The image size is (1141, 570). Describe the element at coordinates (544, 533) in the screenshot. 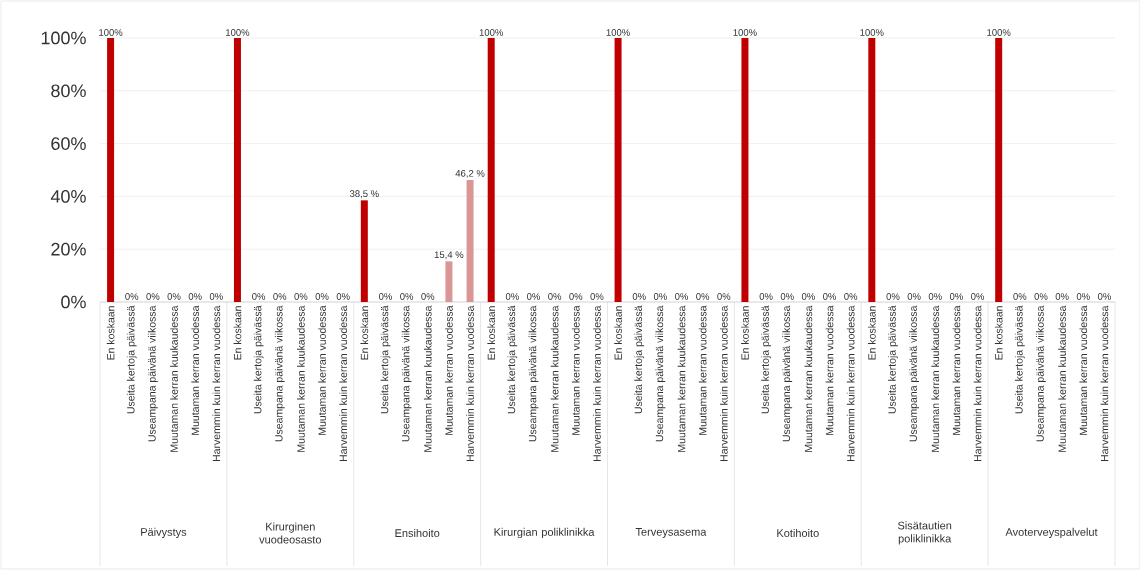

I see `text: Kirurgian poliklinikka` at that location.